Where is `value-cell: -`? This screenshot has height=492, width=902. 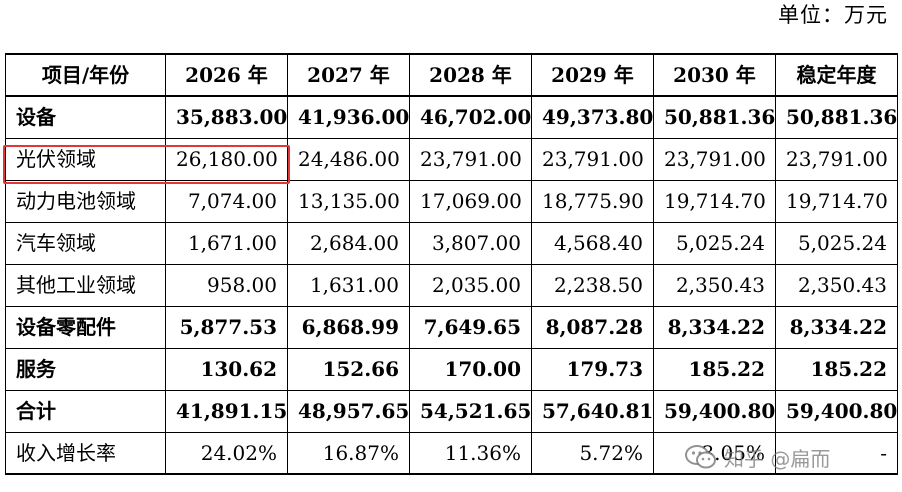 value-cell: - is located at coordinates (836, 453).